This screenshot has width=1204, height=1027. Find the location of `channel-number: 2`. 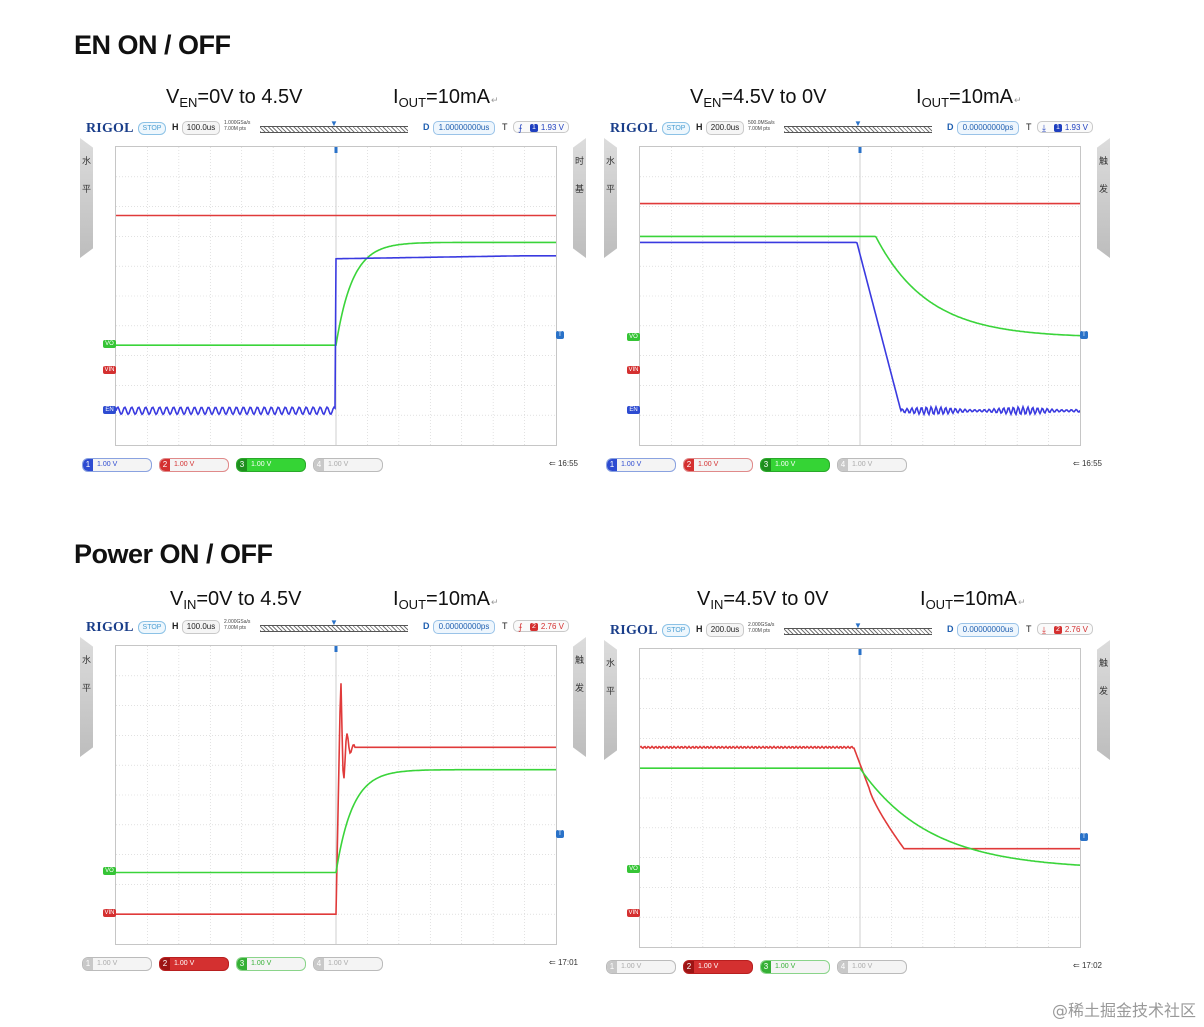

channel-number: 2 is located at coordinates (689, 967).